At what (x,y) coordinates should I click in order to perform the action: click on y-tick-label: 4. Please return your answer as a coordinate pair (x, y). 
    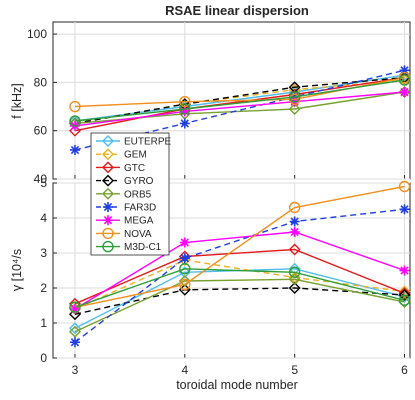
    Looking at the image, I should click on (43, 218).